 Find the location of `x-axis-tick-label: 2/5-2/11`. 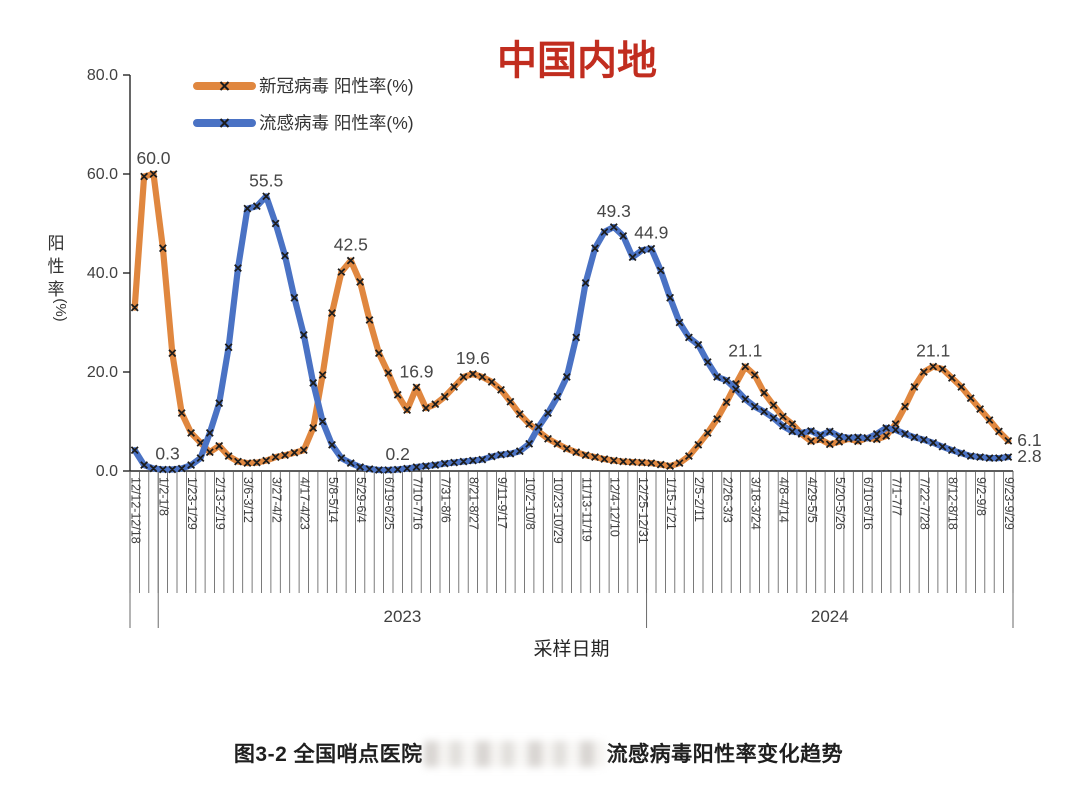

x-axis-tick-label: 2/5-2/11 is located at coordinates (699, 499).